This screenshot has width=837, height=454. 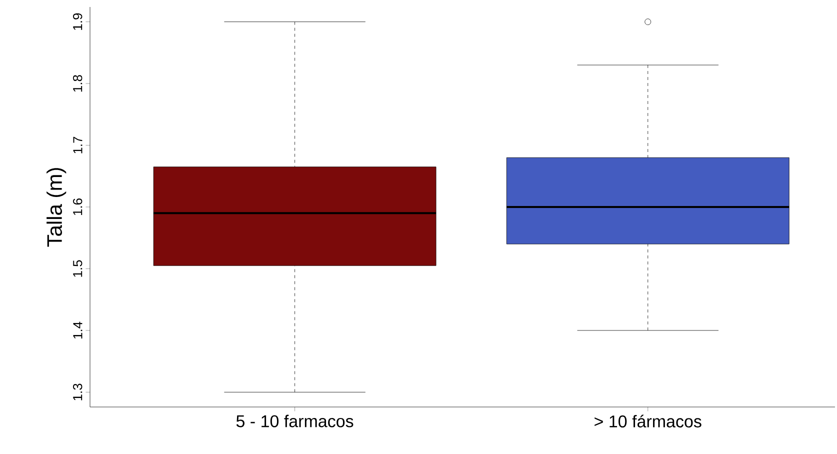 What do you see at coordinates (77, 145) in the screenshot?
I see `y-tick-label: 1.7` at bounding box center [77, 145].